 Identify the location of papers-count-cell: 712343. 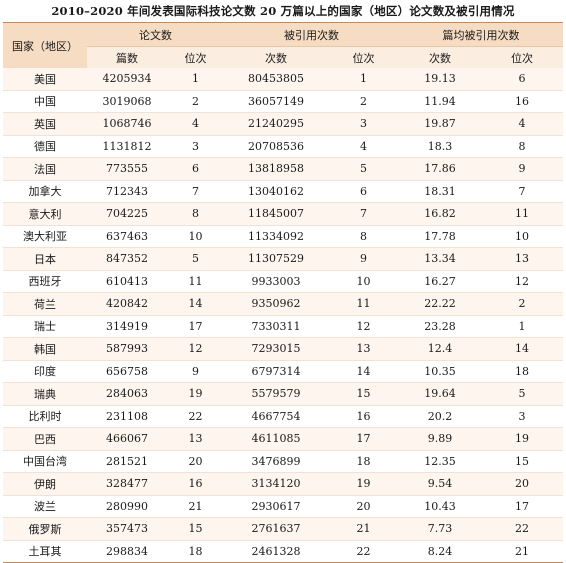
(127, 191).